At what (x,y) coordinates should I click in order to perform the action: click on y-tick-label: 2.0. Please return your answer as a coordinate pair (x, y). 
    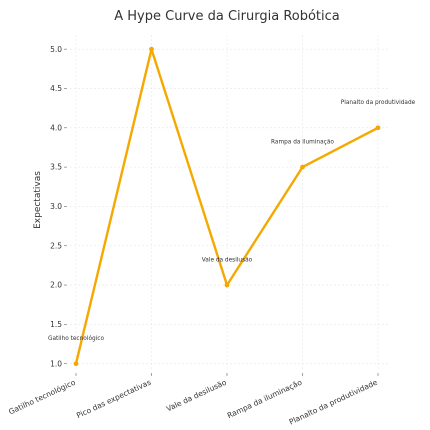
    Looking at the image, I should click on (56, 285).